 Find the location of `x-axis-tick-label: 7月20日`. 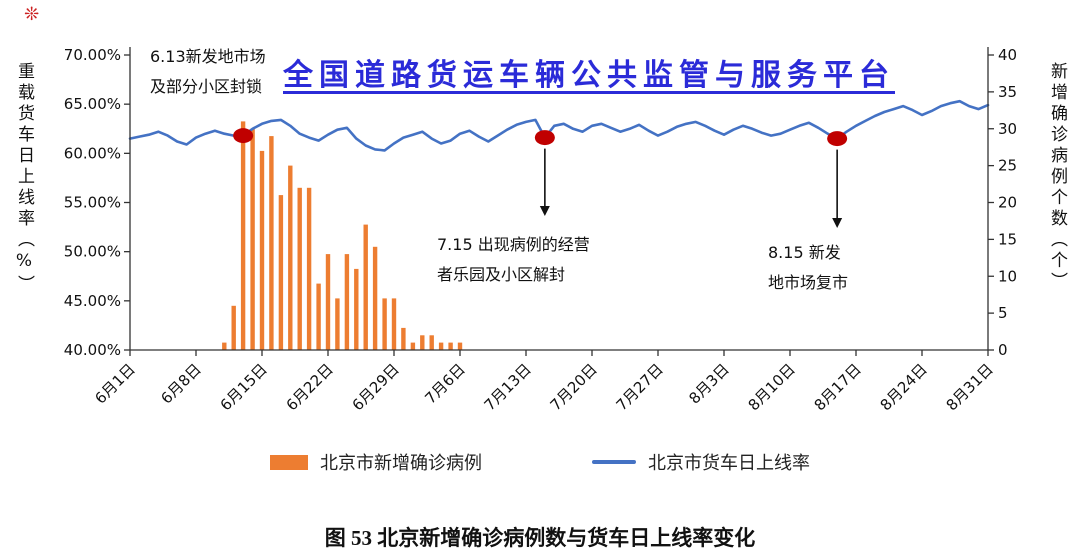

x-axis-tick-label: 7月20日 is located at coordinates (574, 387).